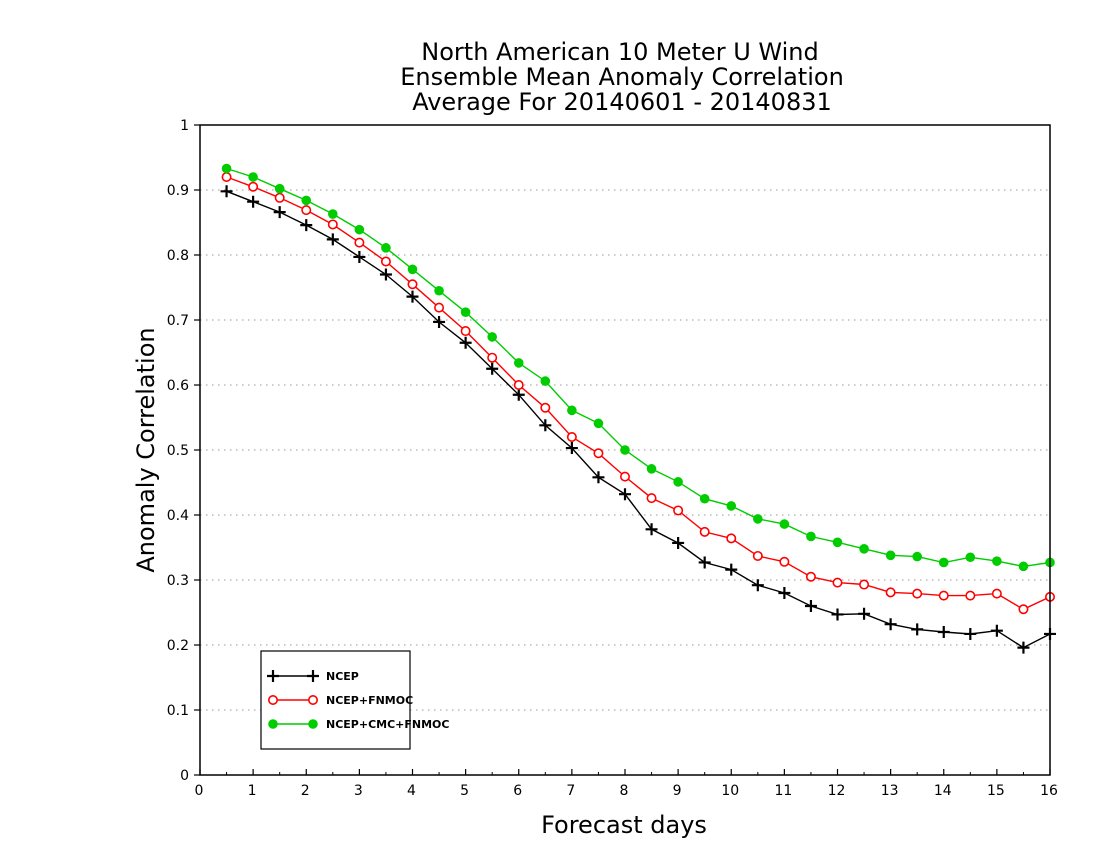  I want to click on x-tick-label: 0, so click(199, 791).